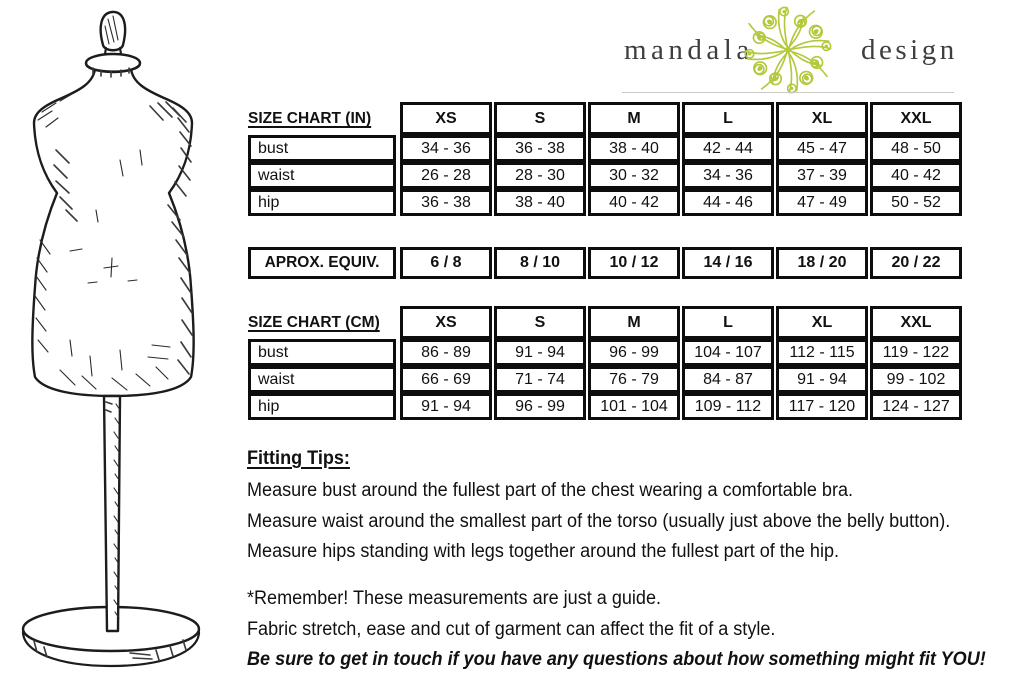  Describe the element at coordinates (822, 263) in the screenshot. I see `equiv-value: 18 / 20` at that location.